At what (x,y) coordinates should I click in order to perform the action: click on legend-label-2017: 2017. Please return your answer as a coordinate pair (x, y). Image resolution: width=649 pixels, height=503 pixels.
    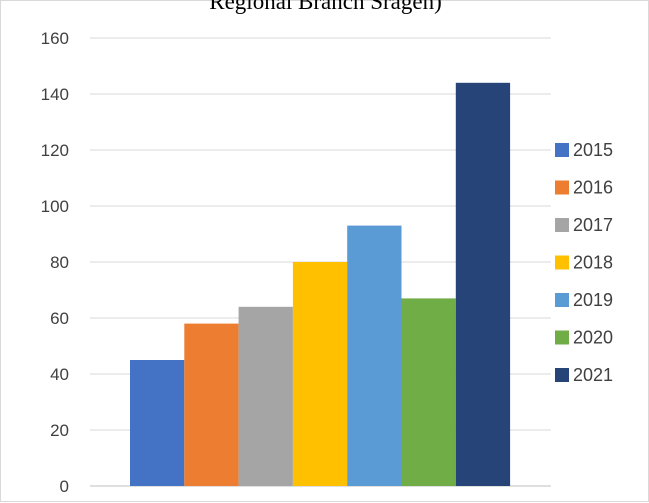
    Looking at the image, I should click on (593, 225).